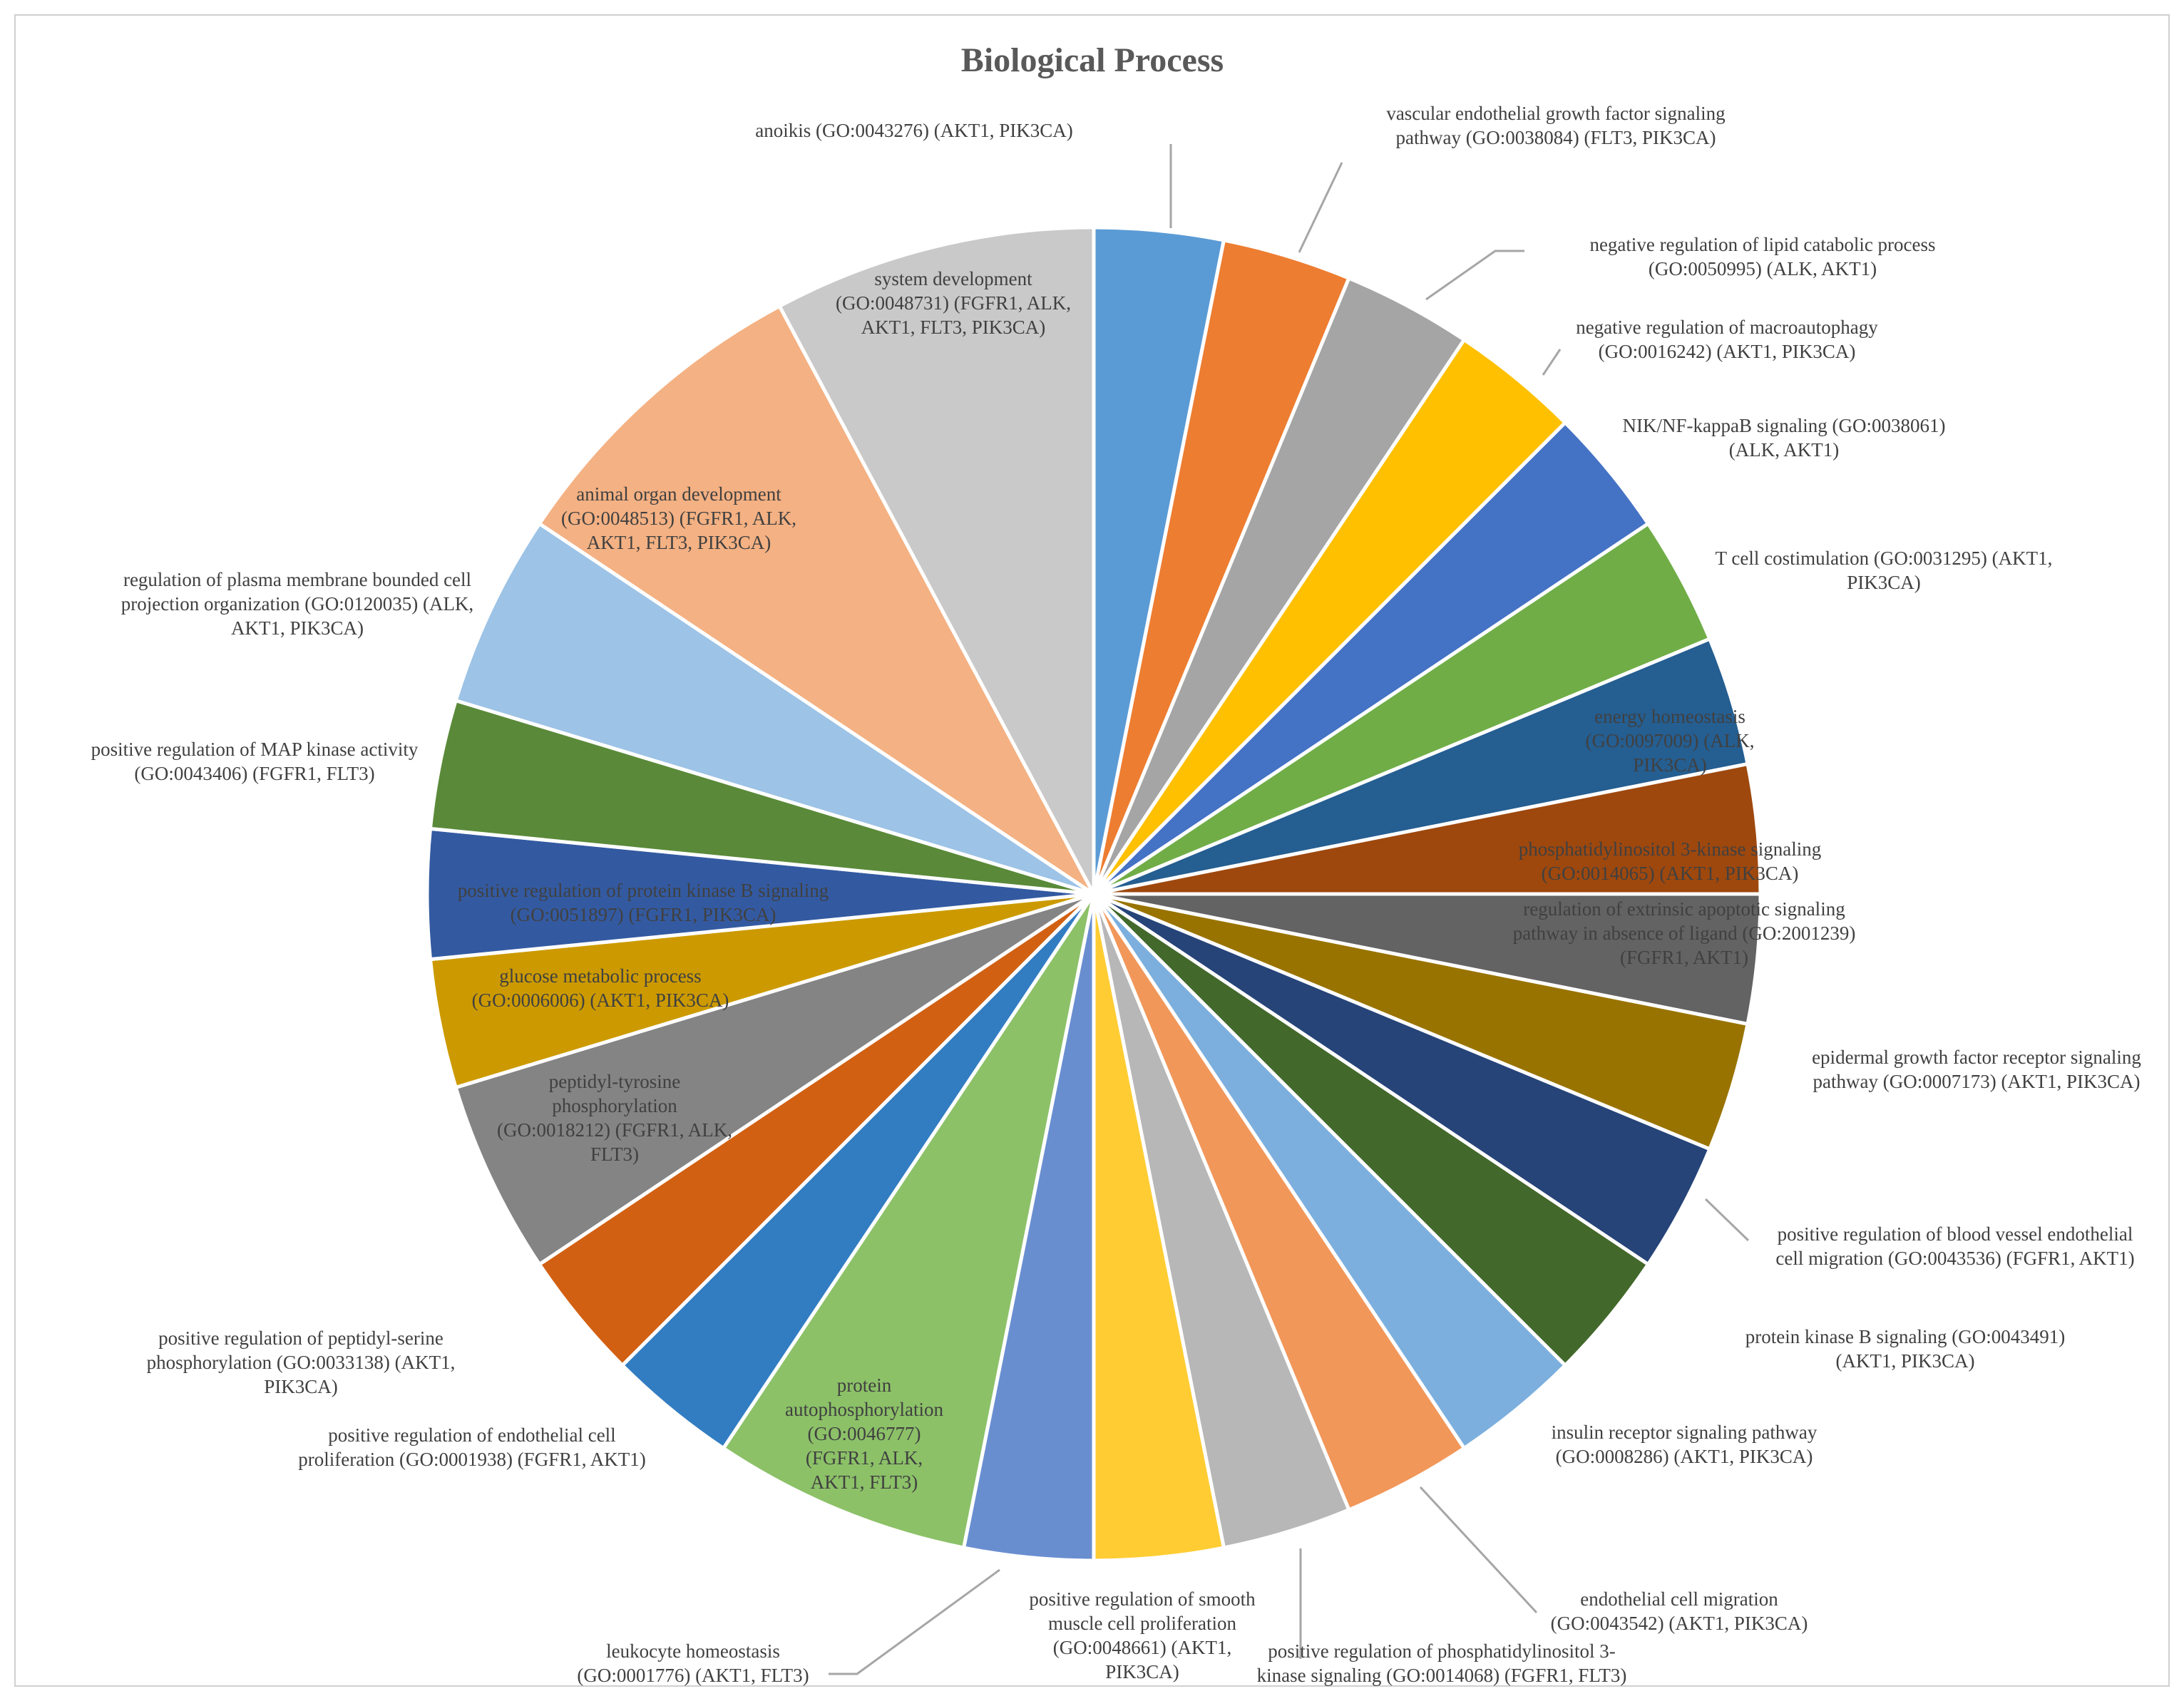  What do you see at coordinates (1685, 1432) in the screenshot?
I see `slice-label-line: insulin receptor signaling pathway` at bounding box center [1685, 1432].